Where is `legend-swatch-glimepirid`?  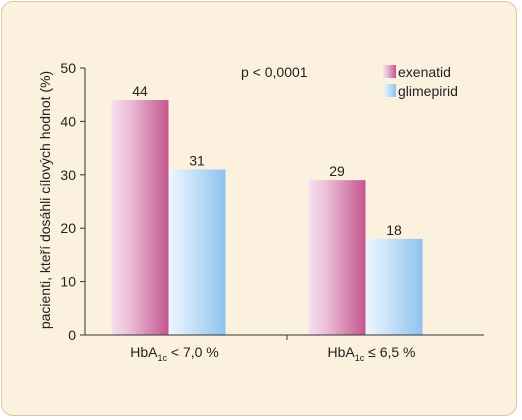
legend-swatch-glimepirid is located at coordinates (389, 90).